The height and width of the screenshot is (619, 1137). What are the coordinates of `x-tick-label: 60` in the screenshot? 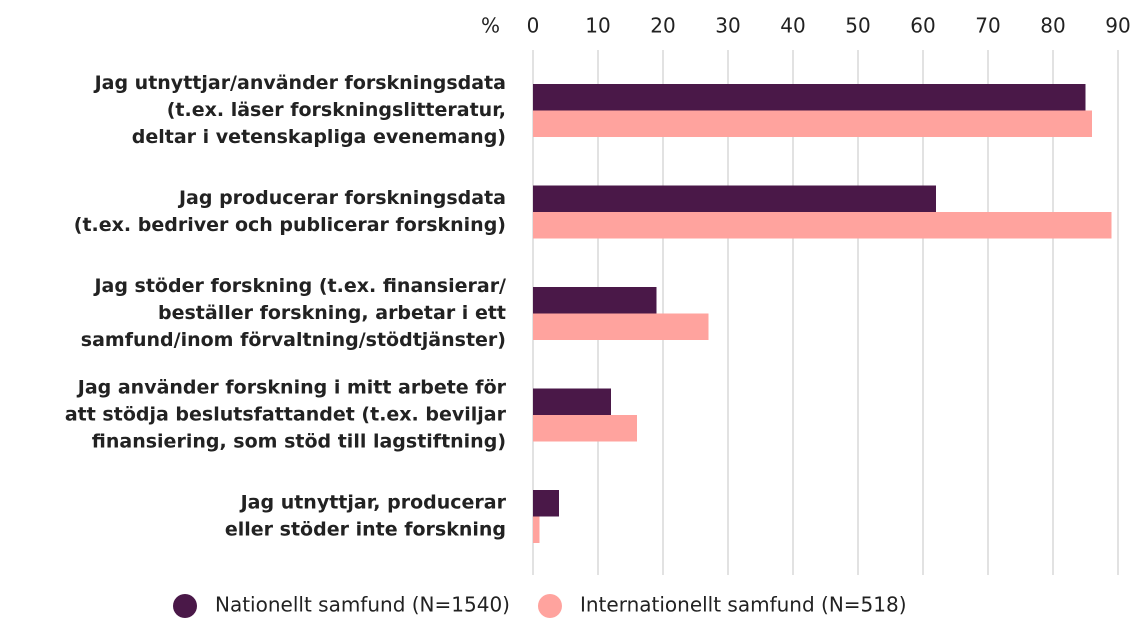 It's located at (922, 26).